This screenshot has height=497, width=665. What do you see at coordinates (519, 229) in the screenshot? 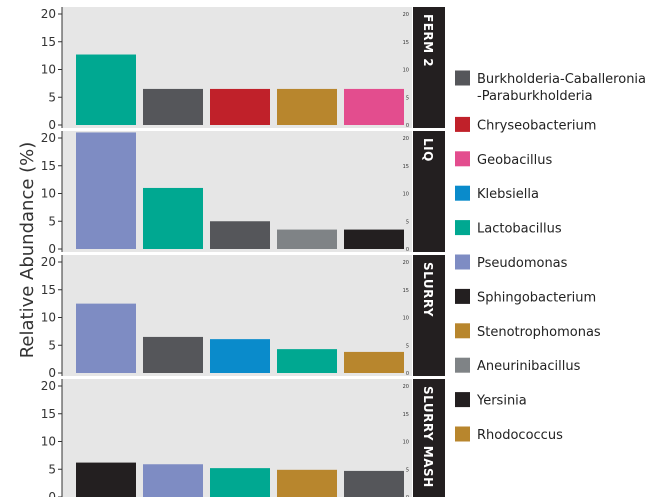
I see `legend-label: Lactobacillus` at bounding box center [519, 229].